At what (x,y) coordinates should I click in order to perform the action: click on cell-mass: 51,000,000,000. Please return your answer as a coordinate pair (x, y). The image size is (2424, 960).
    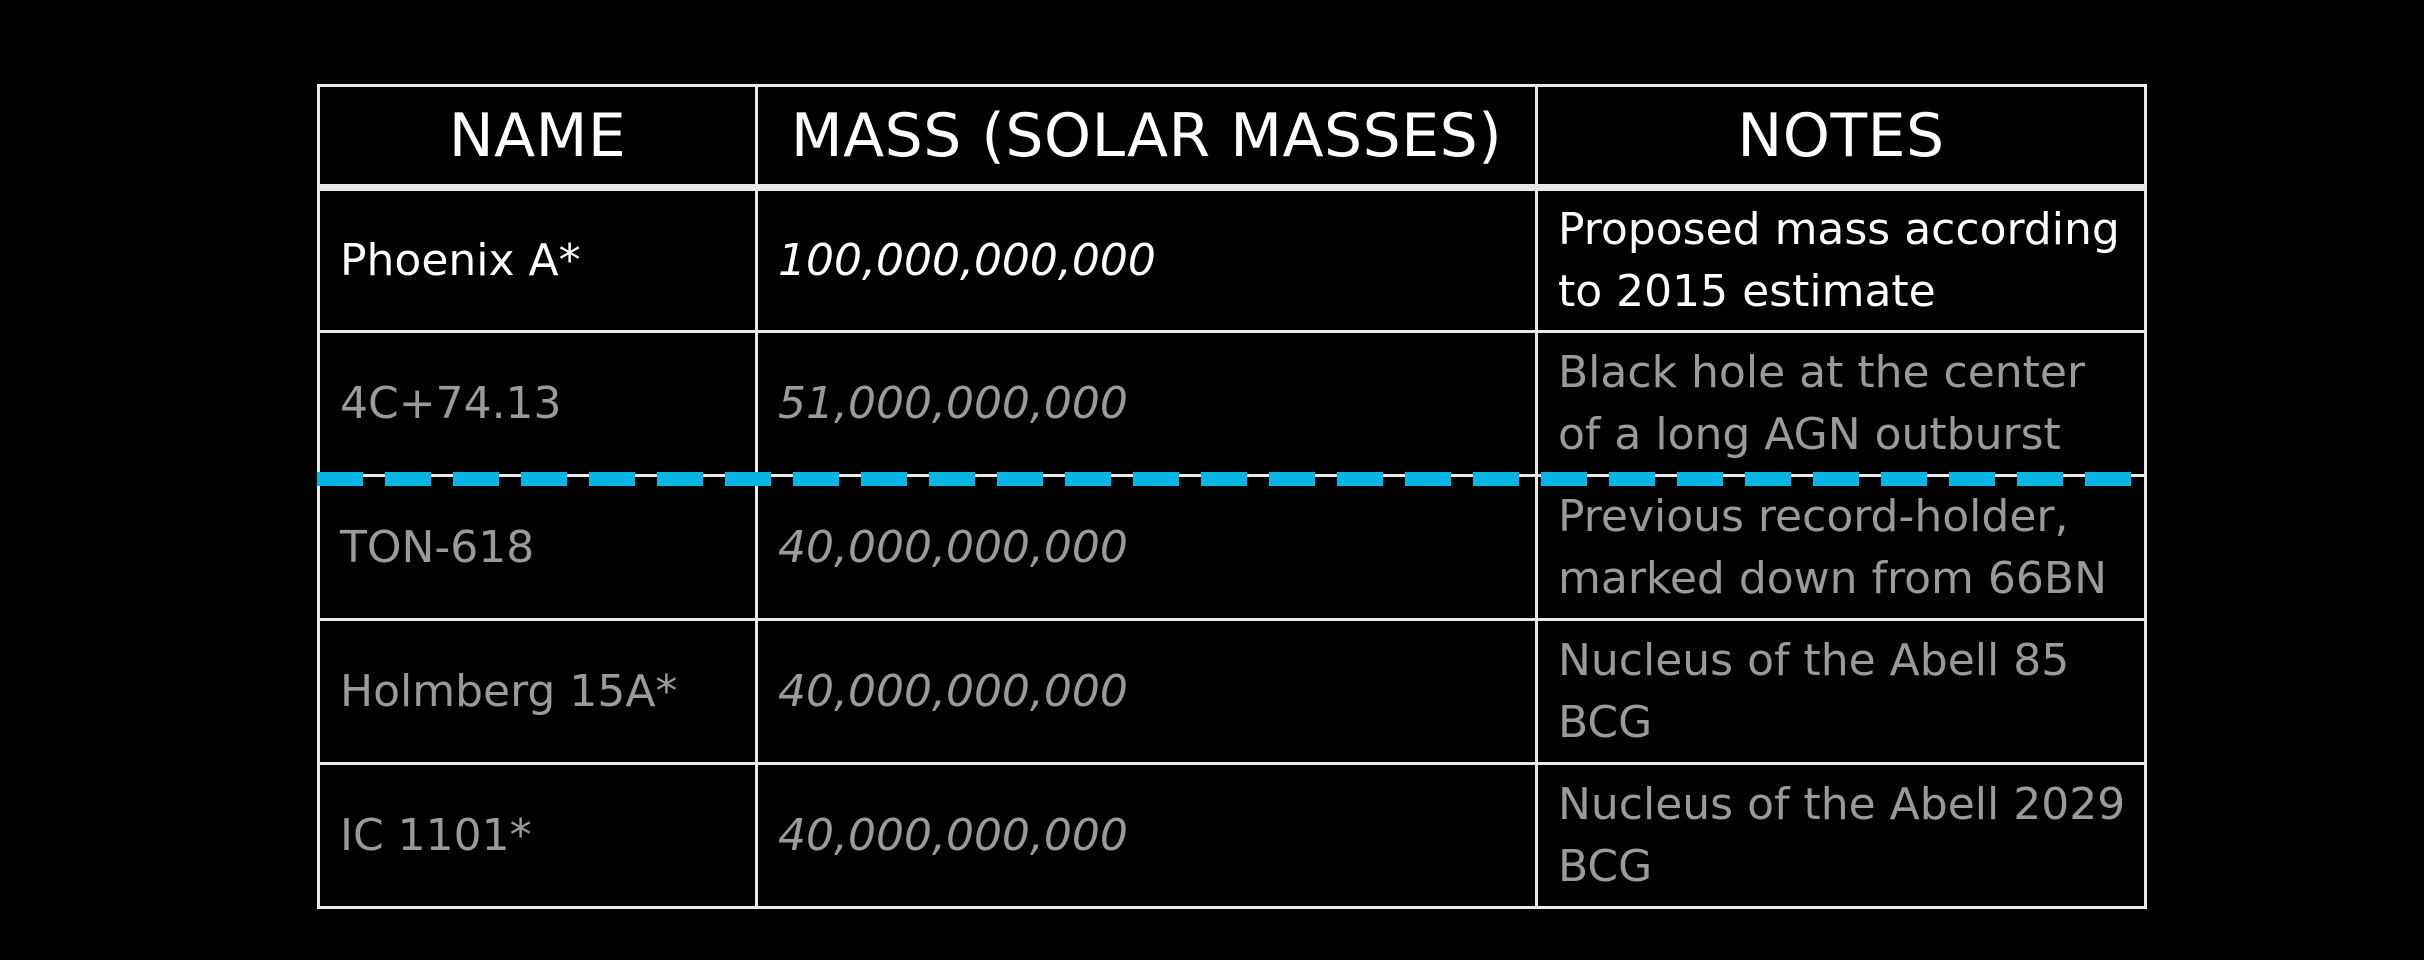
    Looking at the image, I should click on (1146, 403).